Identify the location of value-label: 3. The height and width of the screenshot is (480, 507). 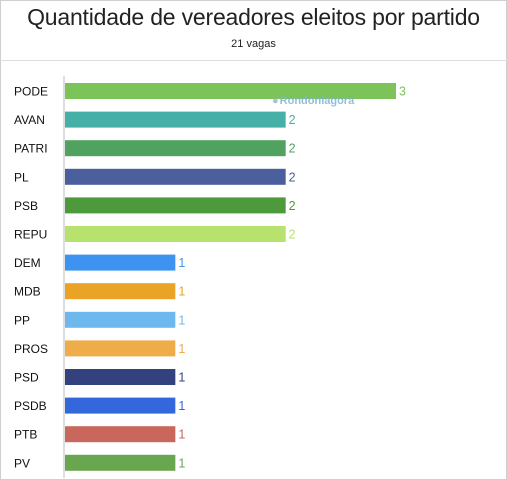
(402, 92).